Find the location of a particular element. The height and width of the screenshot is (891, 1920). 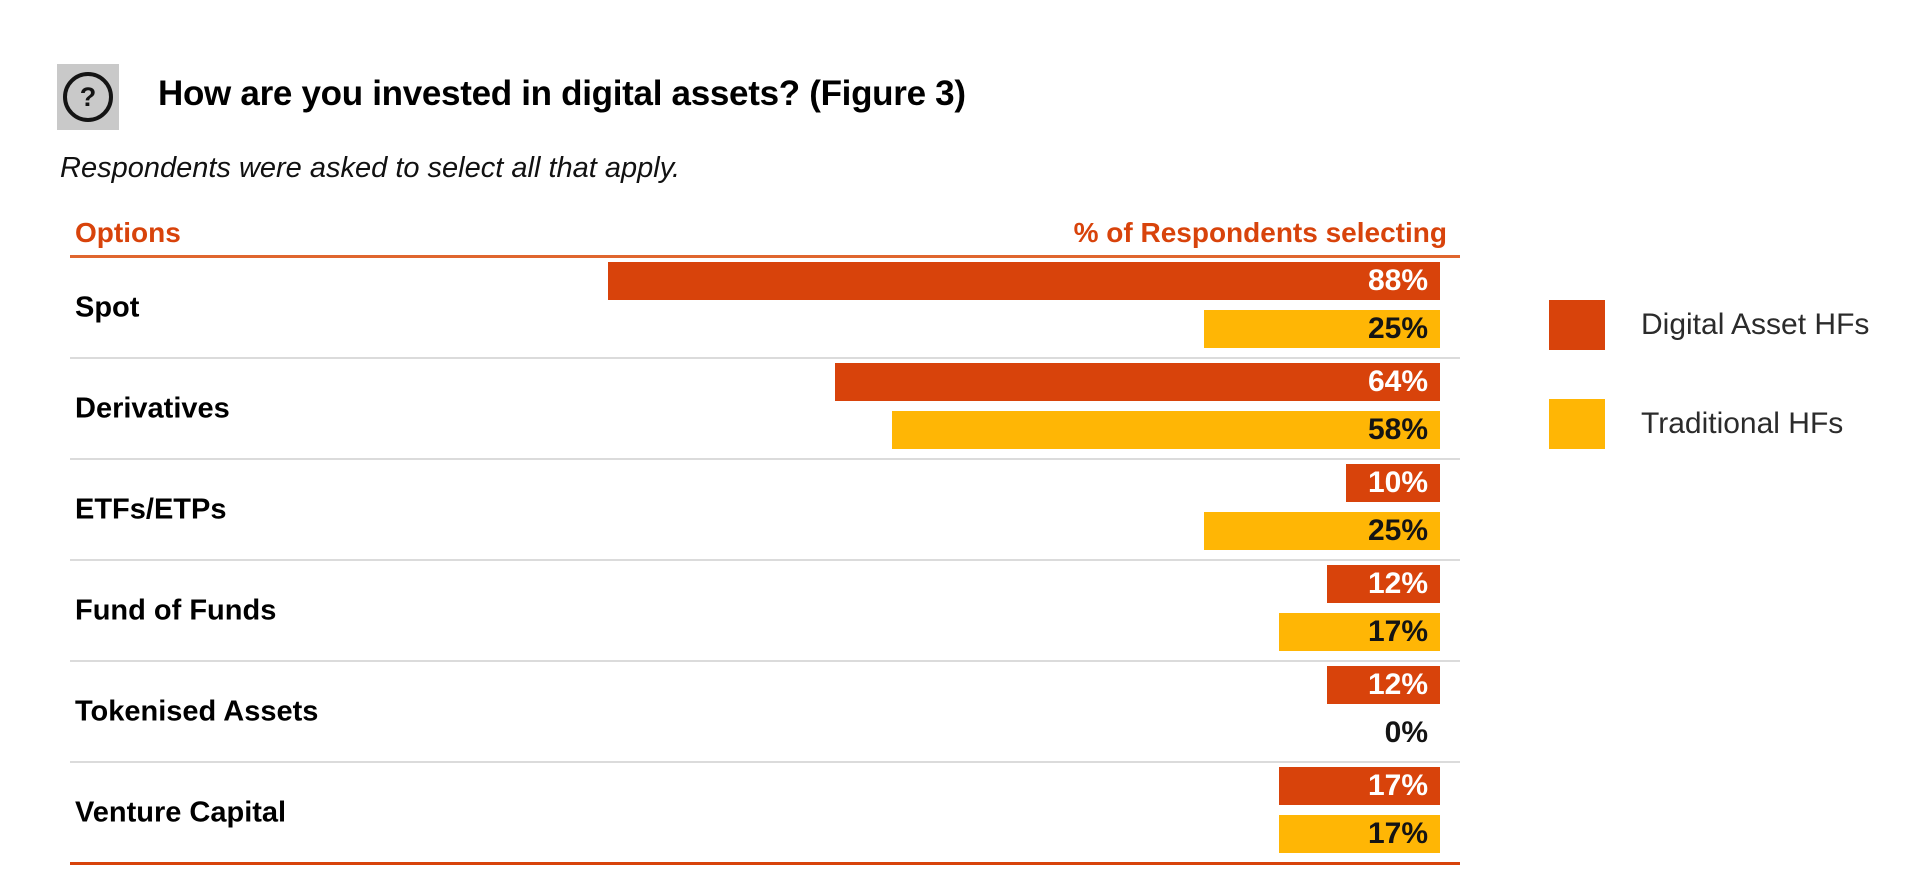

bar-traditional-hfs: 58% is located at coordinates (1165, 430).